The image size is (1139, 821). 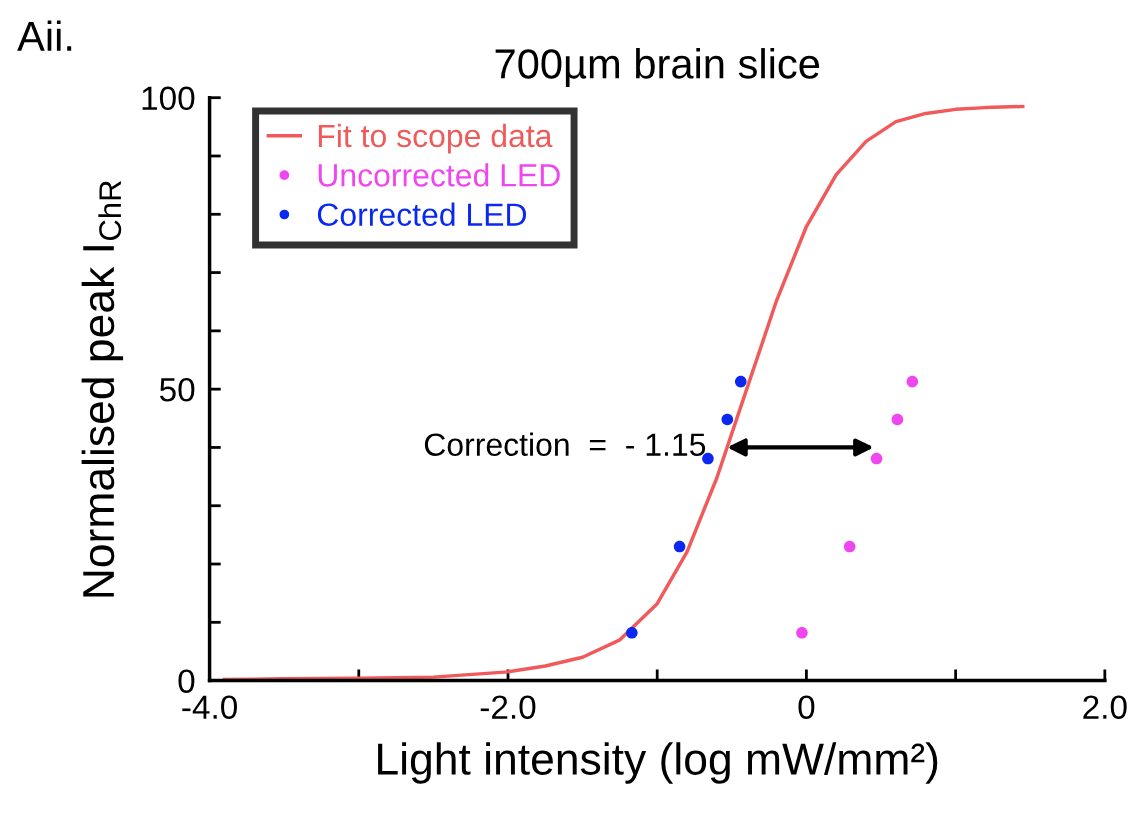 I want to click on legend-label: Uncorrected LED, so click(x=439, y=175).